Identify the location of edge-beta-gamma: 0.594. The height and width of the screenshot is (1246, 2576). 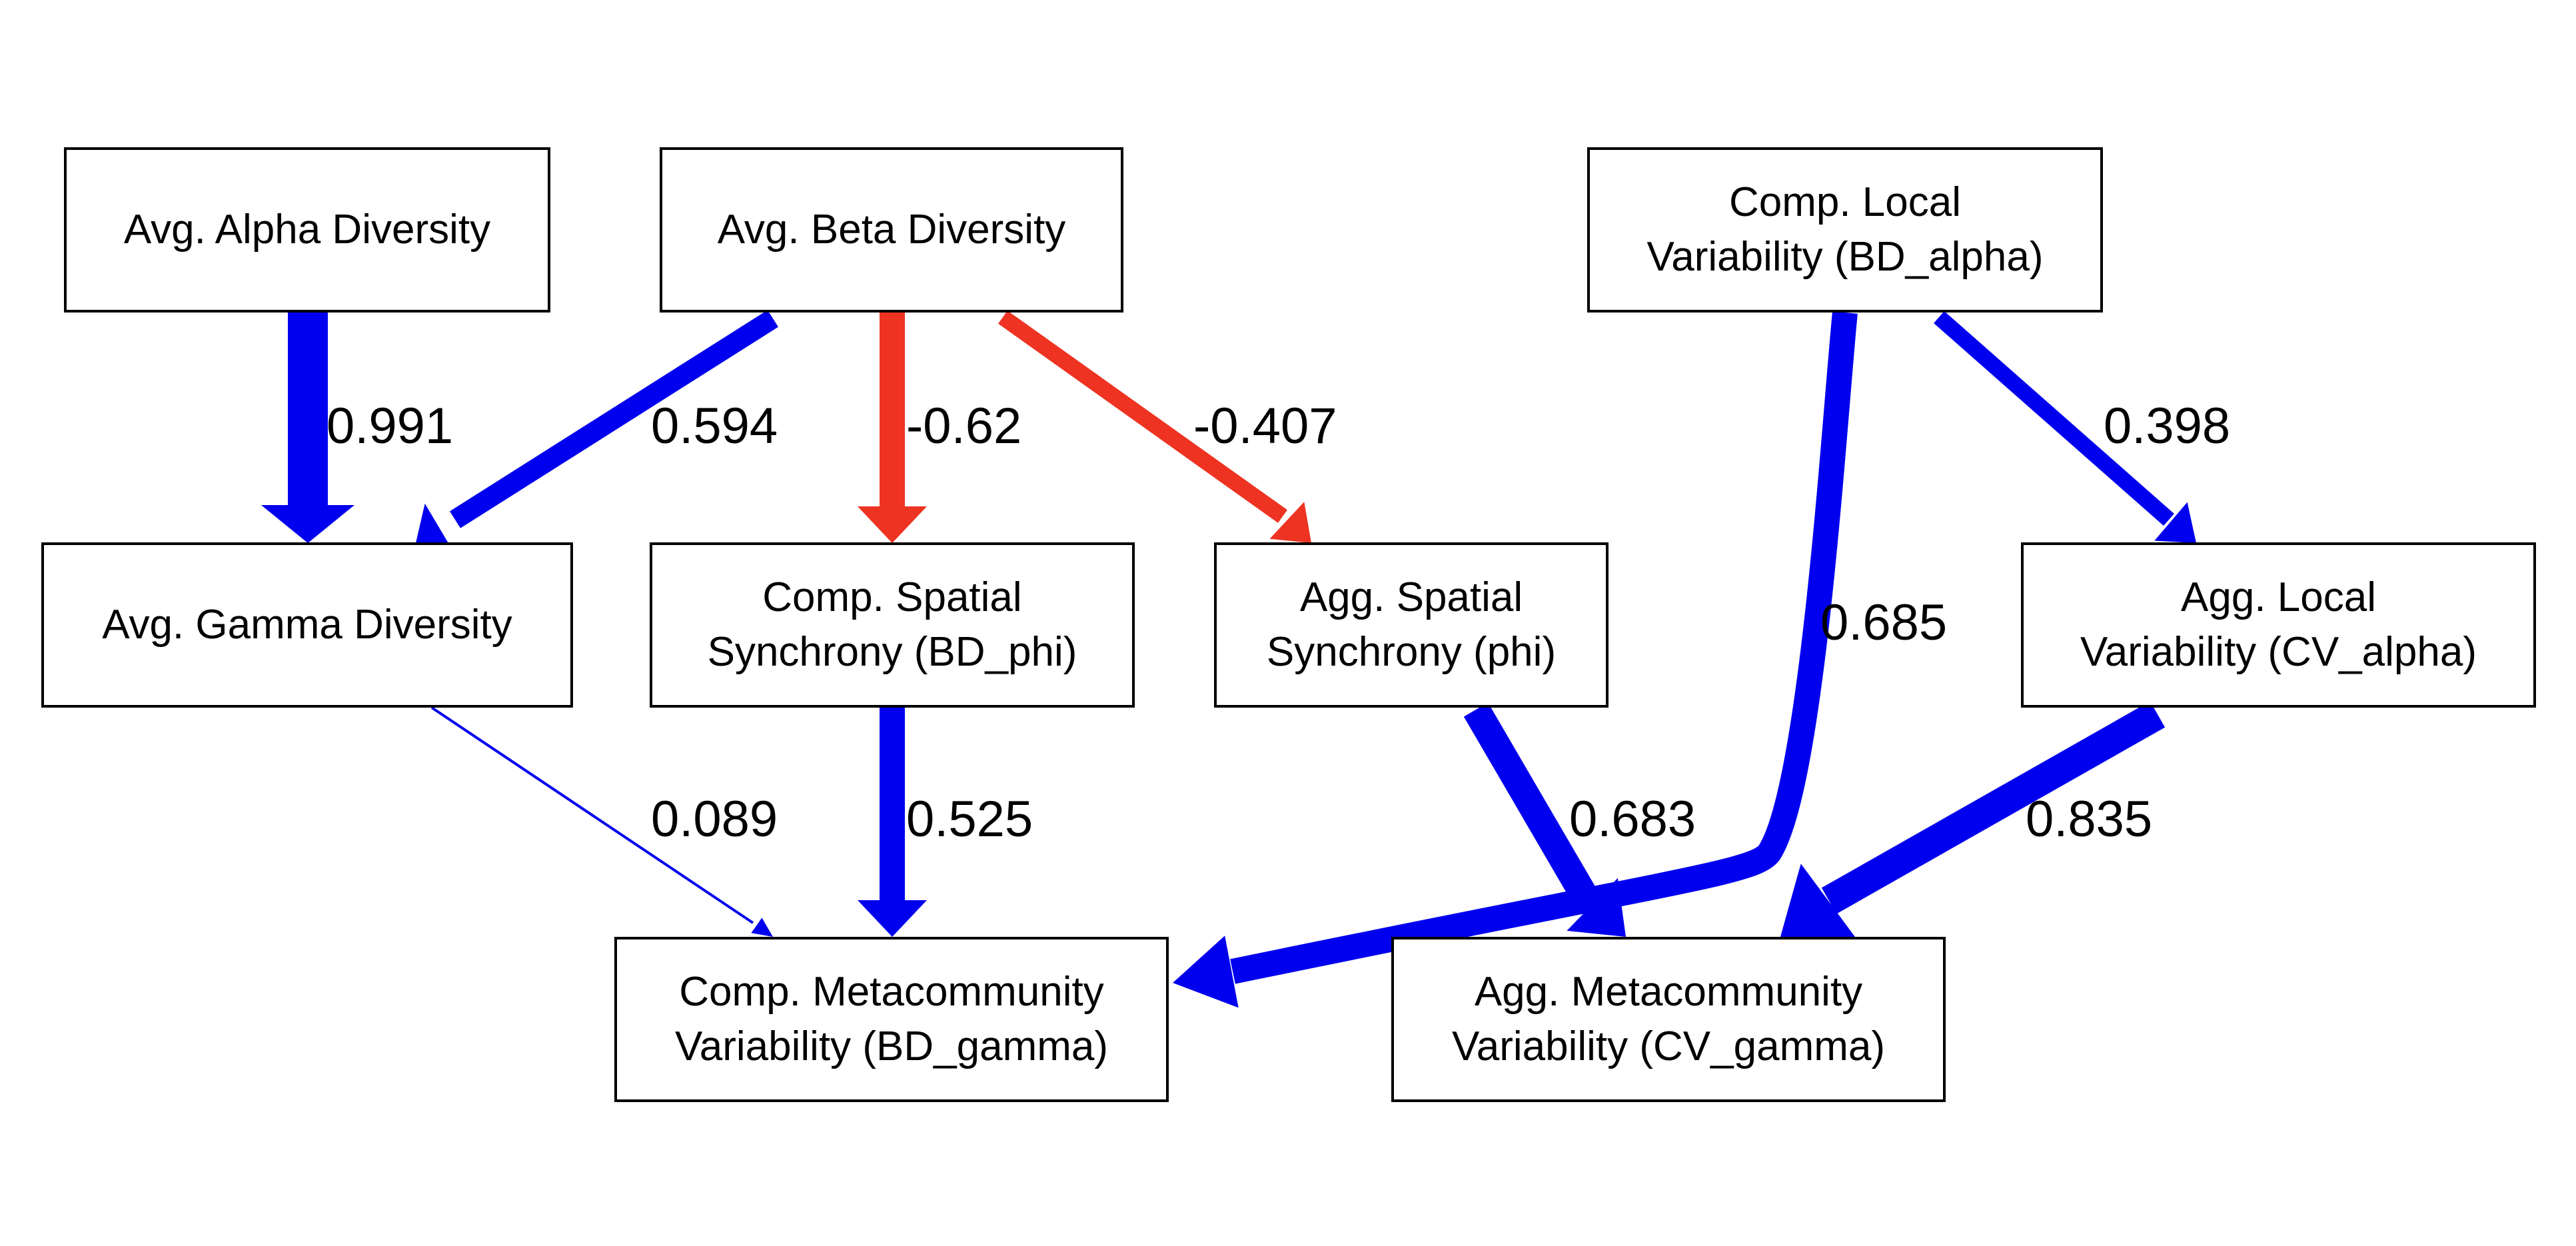
(597, 432).